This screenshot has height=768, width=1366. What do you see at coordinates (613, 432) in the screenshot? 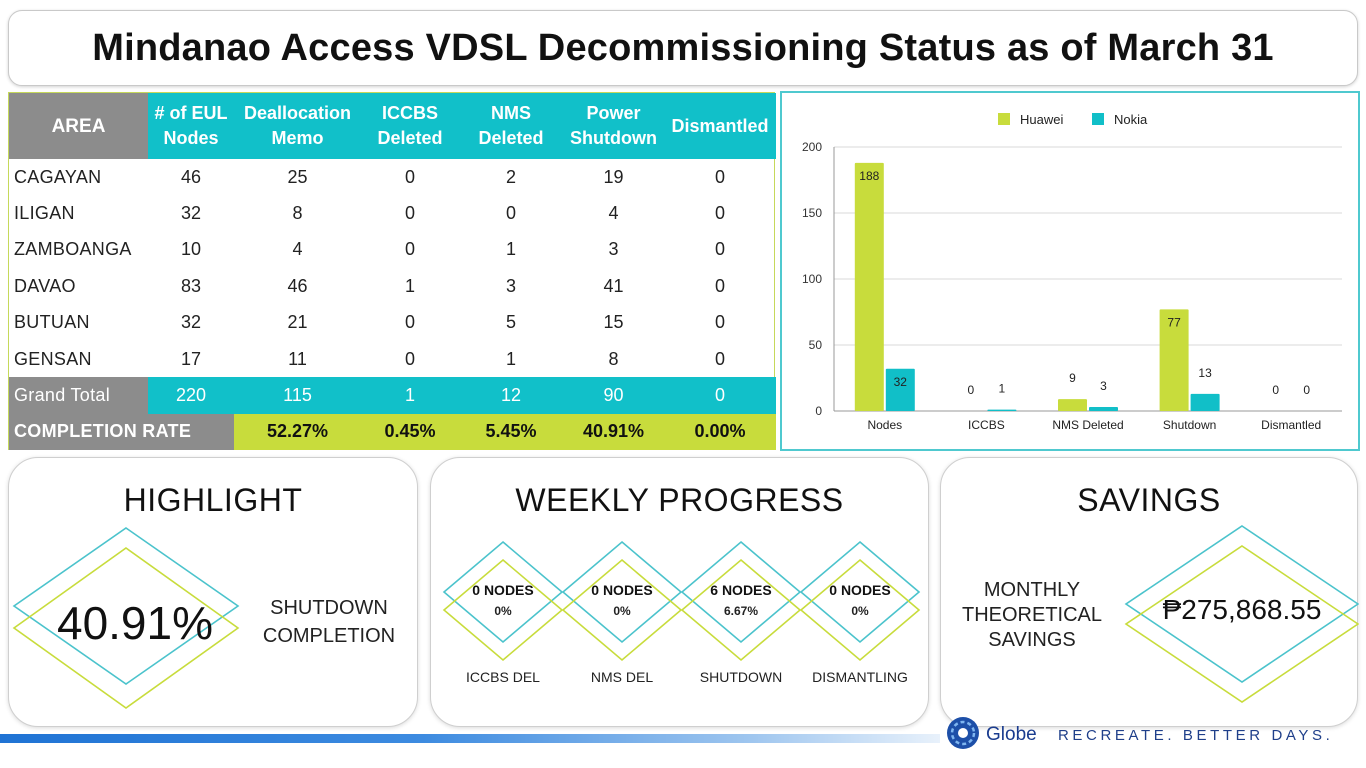
I see `completion-rate-cell: 40.91%` at bounding box center [613, 432].